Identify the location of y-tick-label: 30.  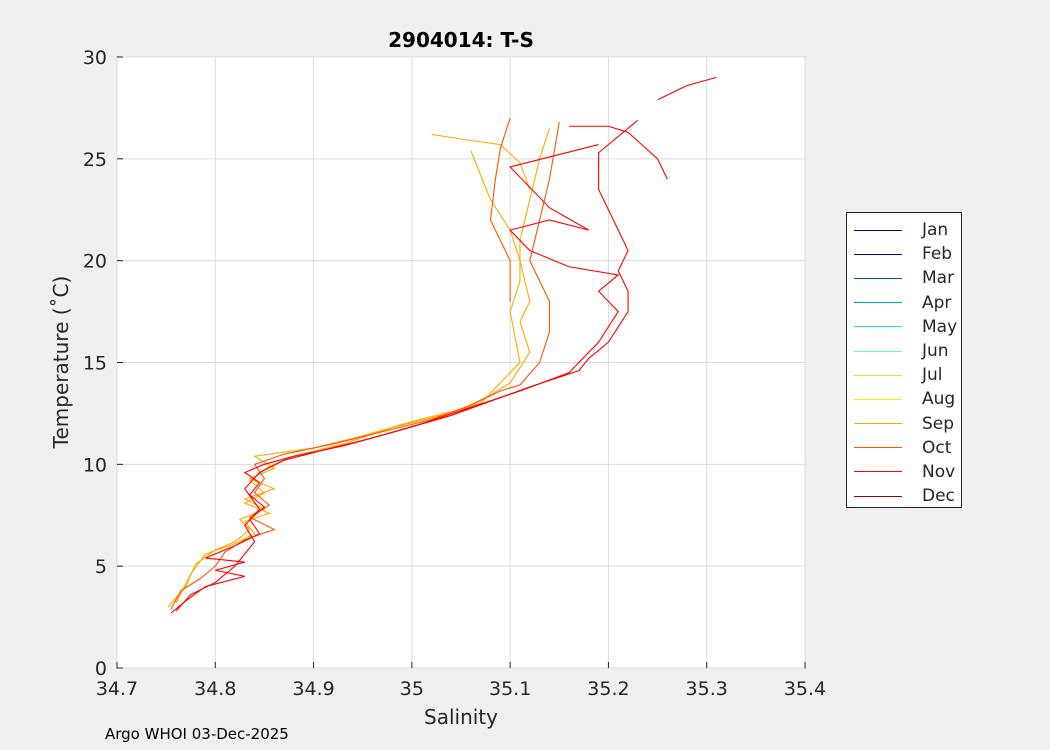
(95, 58).